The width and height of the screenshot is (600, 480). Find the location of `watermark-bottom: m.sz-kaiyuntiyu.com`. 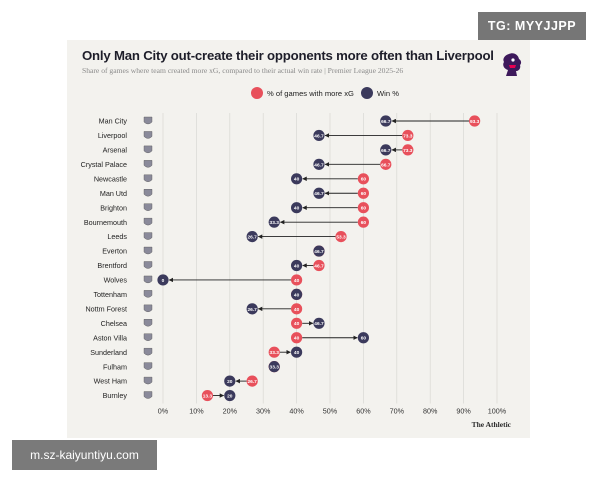

watermark-bottom: m.sz-kaiyuntiyu.com is located at coordinates (84, 455).